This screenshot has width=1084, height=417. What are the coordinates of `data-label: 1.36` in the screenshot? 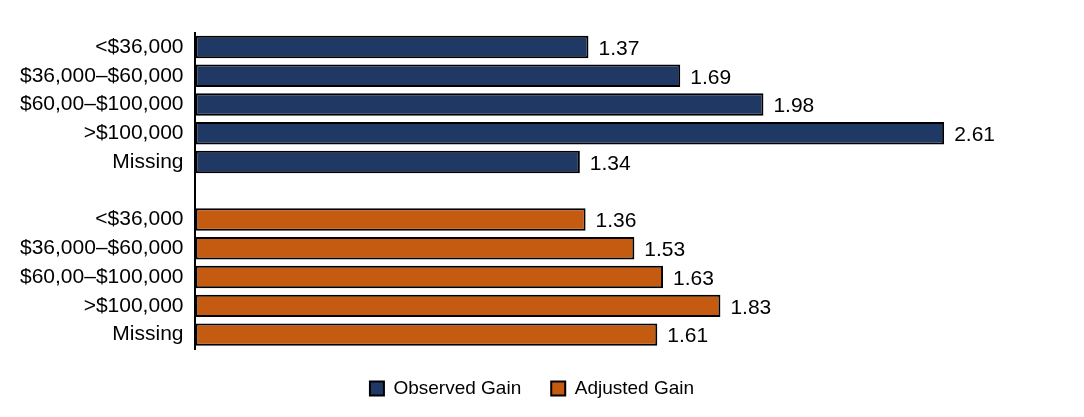 It's located at (616, 220).